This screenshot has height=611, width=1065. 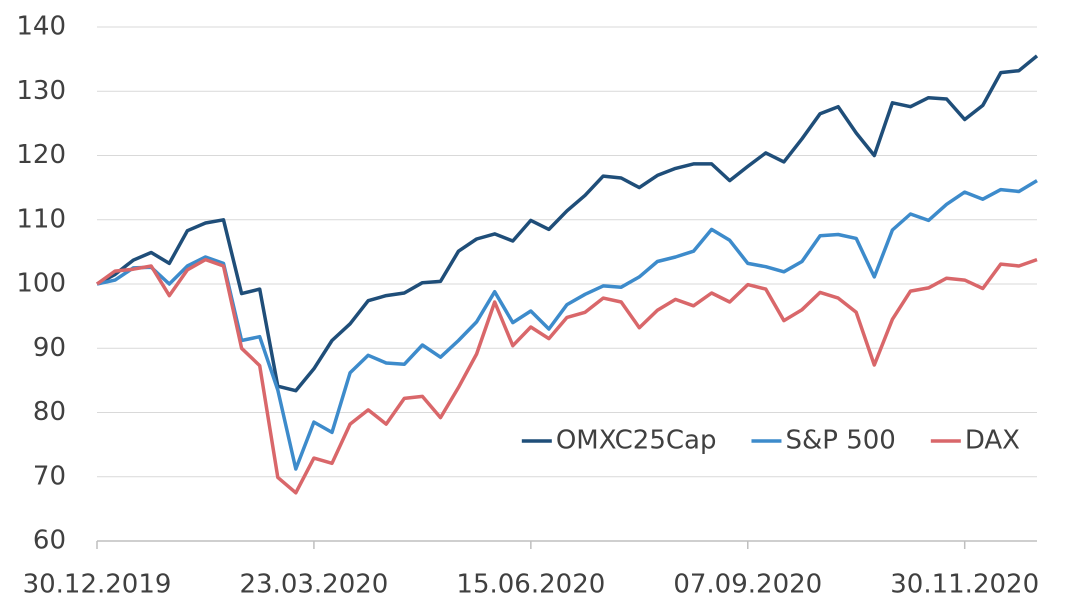 I want to click on y-tick-label: 130, so click(x=41, y=91).